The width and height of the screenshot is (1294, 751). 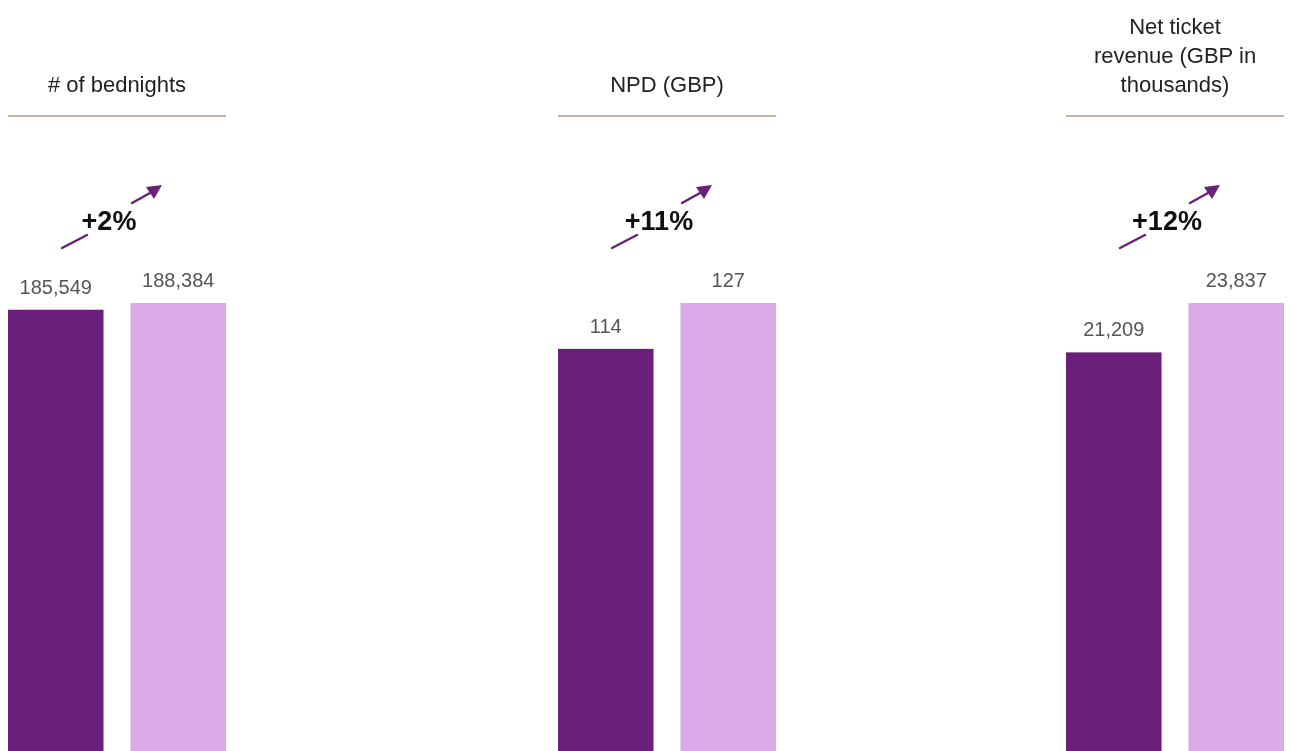 I want to click on chart-title: # of bednights, so click(x=117, y=84).